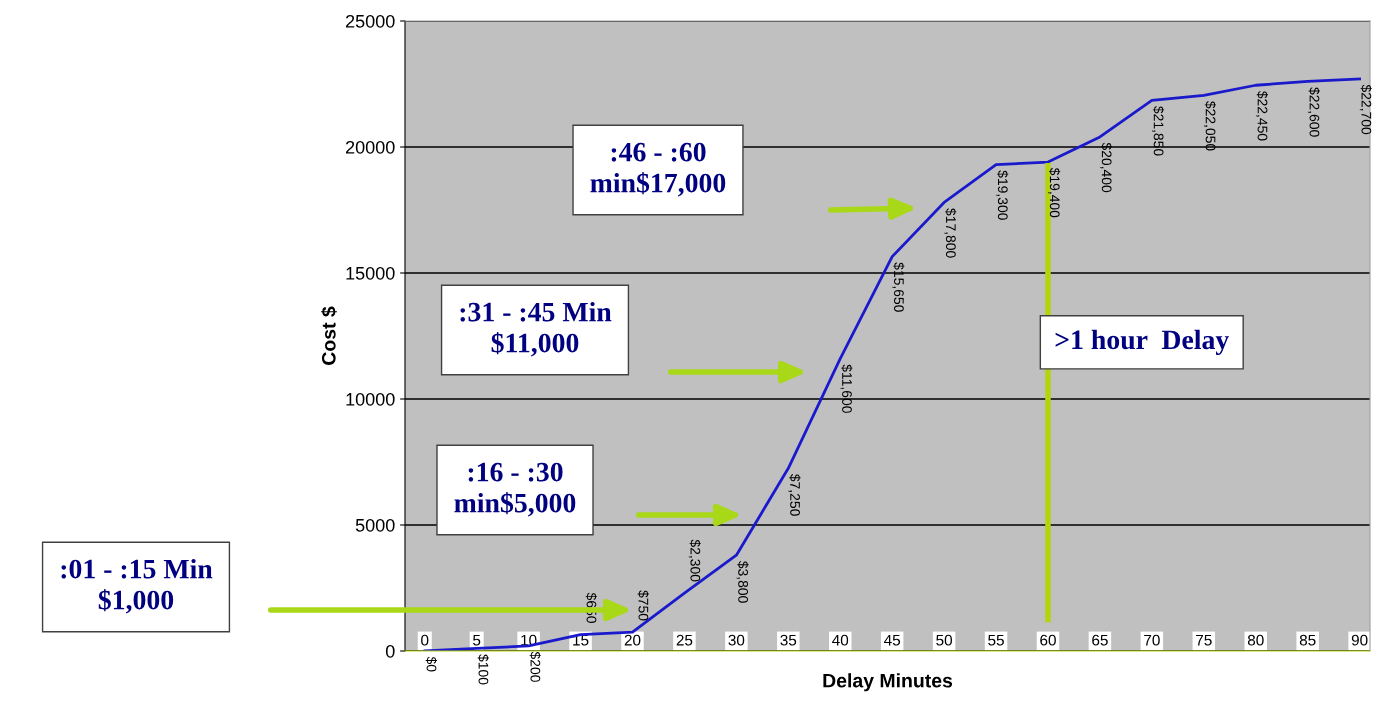 This screenshot has height=707, width=1379. Describe the element at coordinates (643, 605) in the screenshot. I see `data-label: $750` at that location.